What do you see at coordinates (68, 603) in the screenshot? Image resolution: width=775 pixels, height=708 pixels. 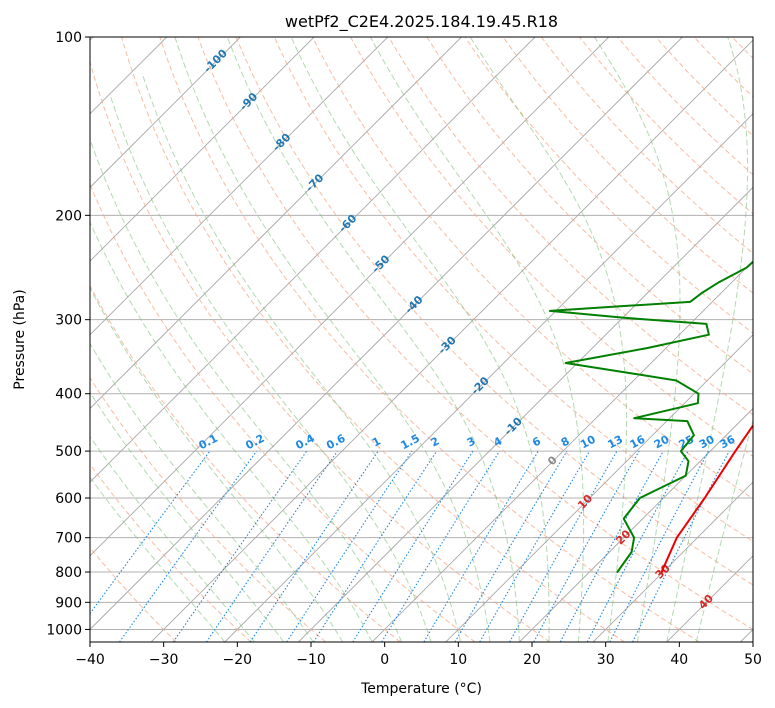 I see `y-tick-label: 900` at bounding box center [68, 603].